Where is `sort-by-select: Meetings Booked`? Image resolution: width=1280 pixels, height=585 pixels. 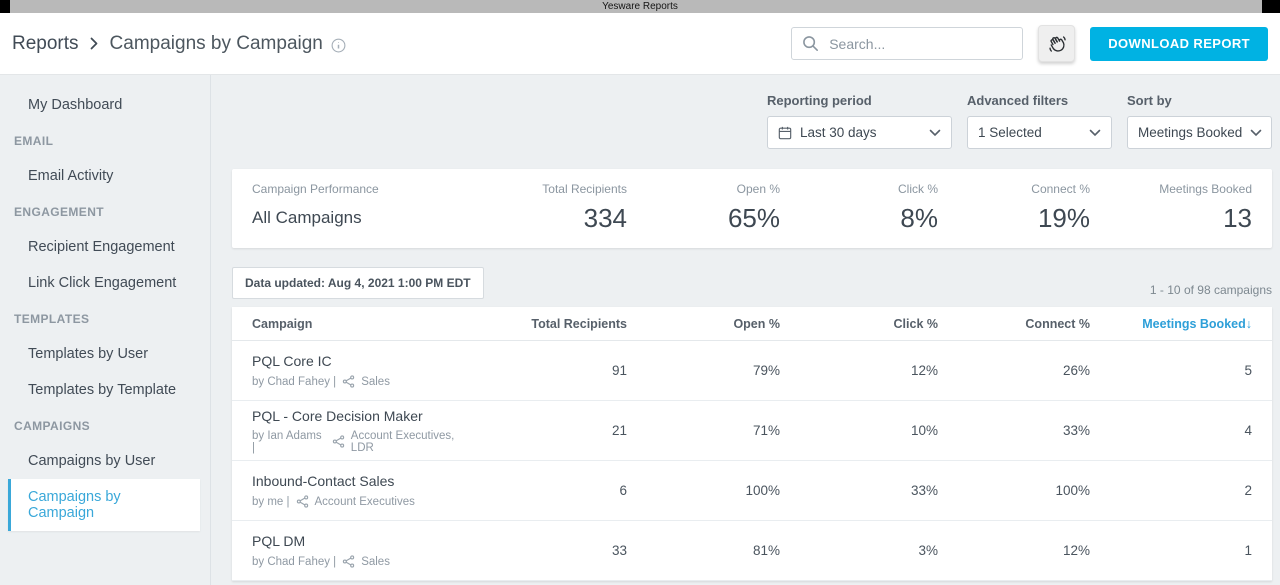 sort-by-select: Meetings Booked is located at coordinates (1199, 132).